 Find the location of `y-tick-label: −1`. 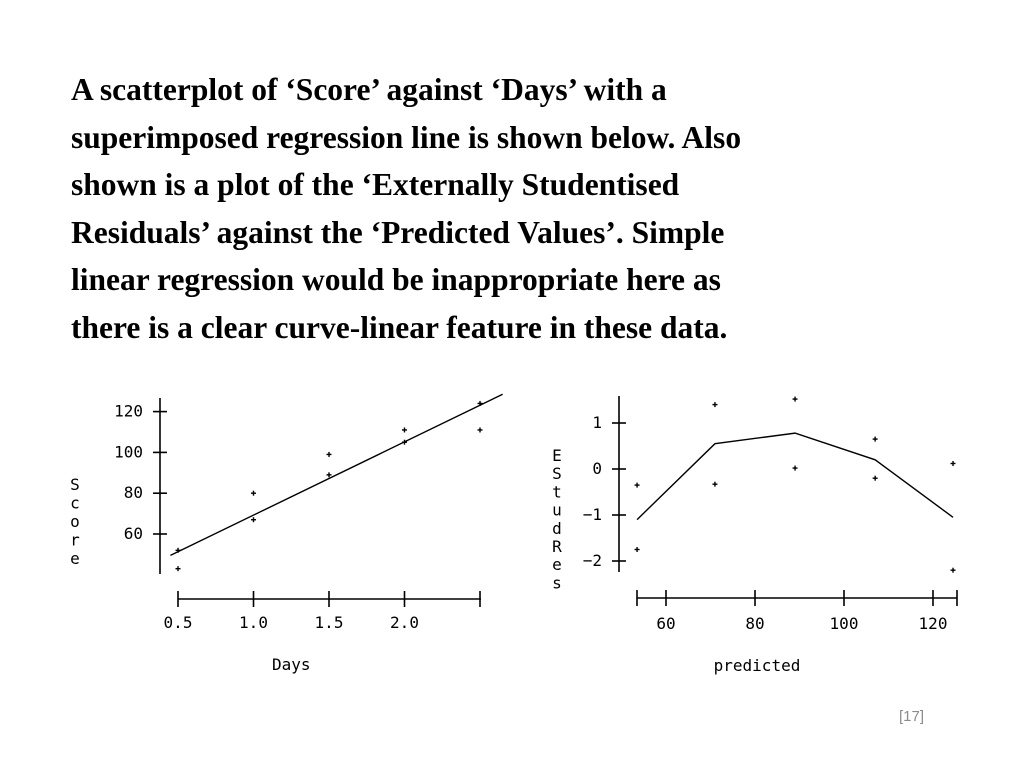

y-tick-label: −1 is located at coordinates (592, 514).